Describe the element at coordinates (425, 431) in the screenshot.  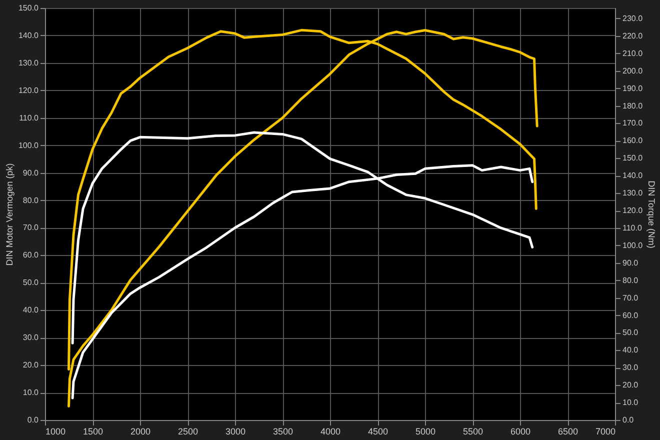
I see `x-tick-label: 5000` at that location.